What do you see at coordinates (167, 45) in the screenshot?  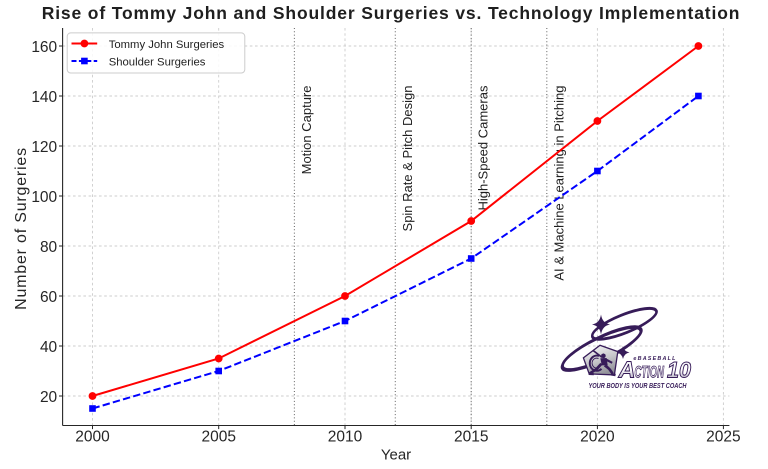 I see `svg-text: Tommy John Surgeries` at bounding box center [167, 45].